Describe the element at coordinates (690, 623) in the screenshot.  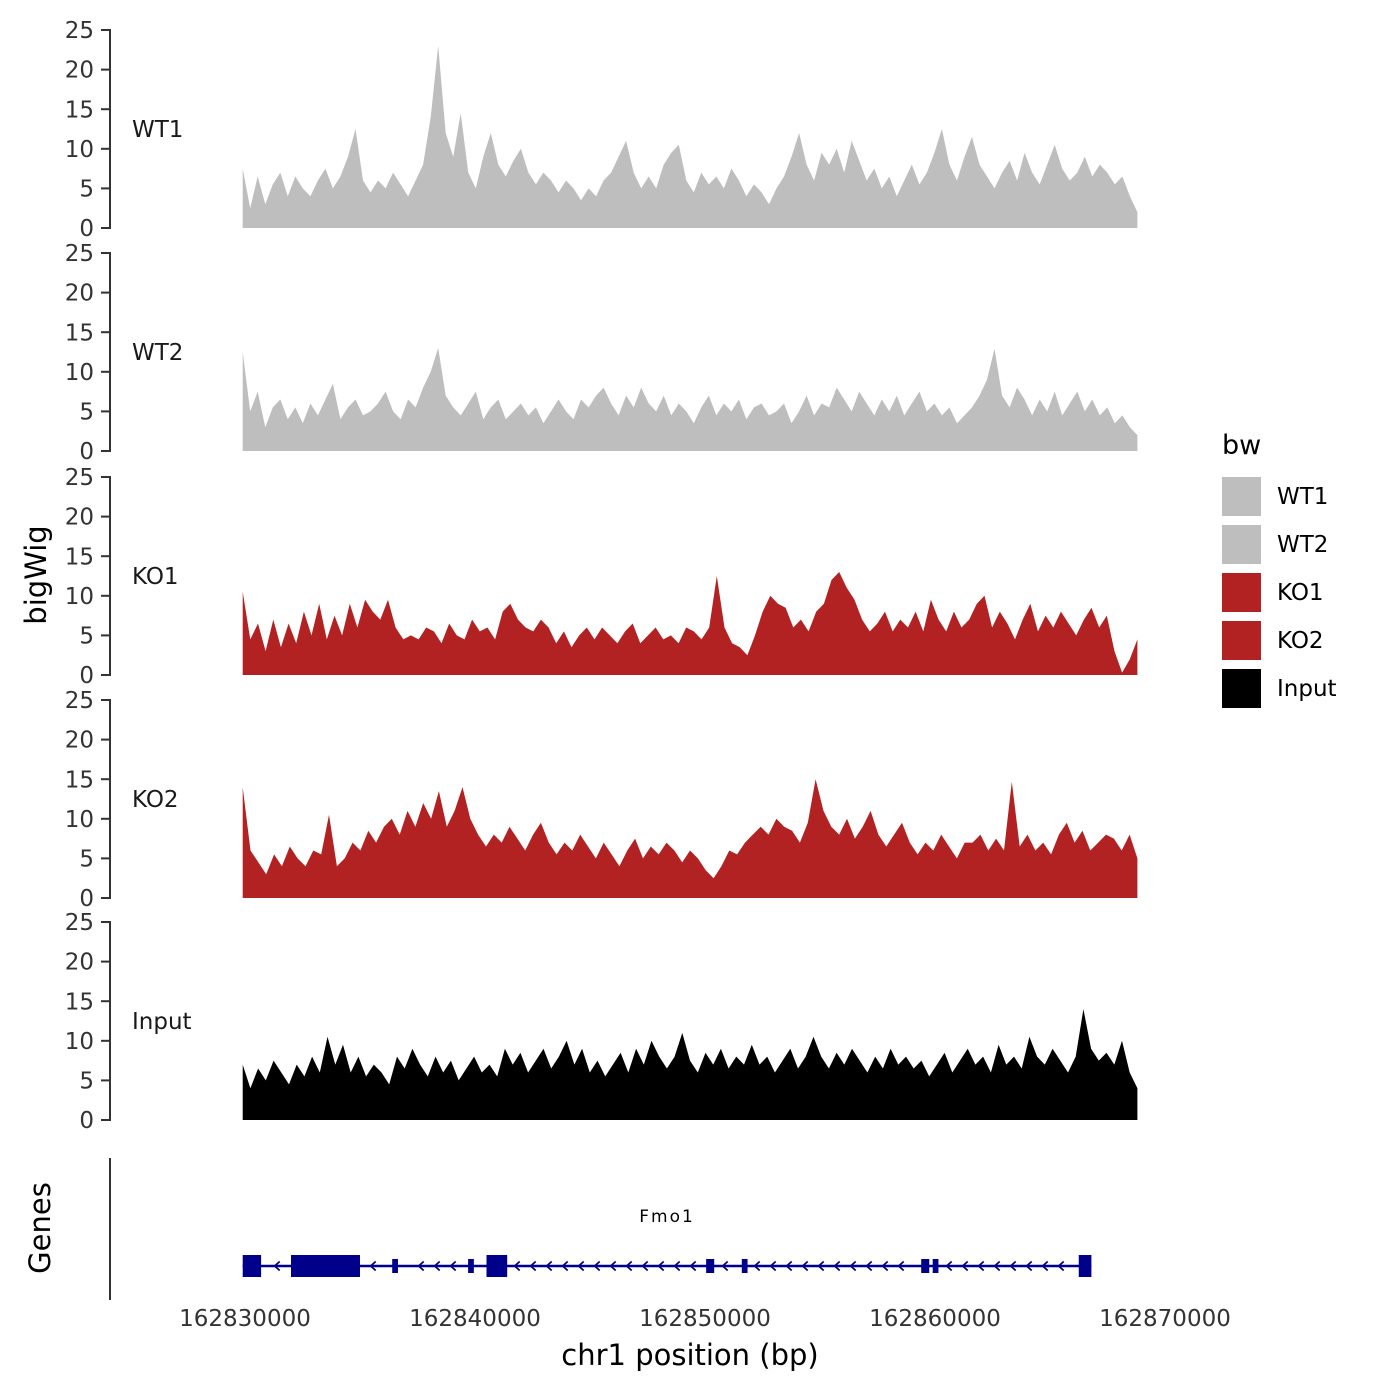
I see `coverage-area-ko1` at that location.